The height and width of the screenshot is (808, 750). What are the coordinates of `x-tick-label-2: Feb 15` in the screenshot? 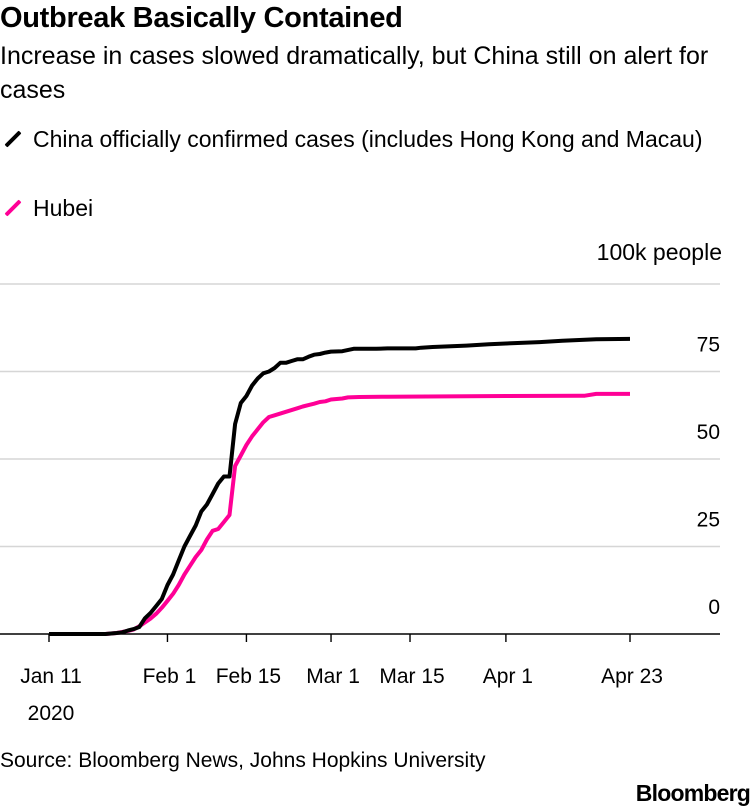 It's located at (248, 676).